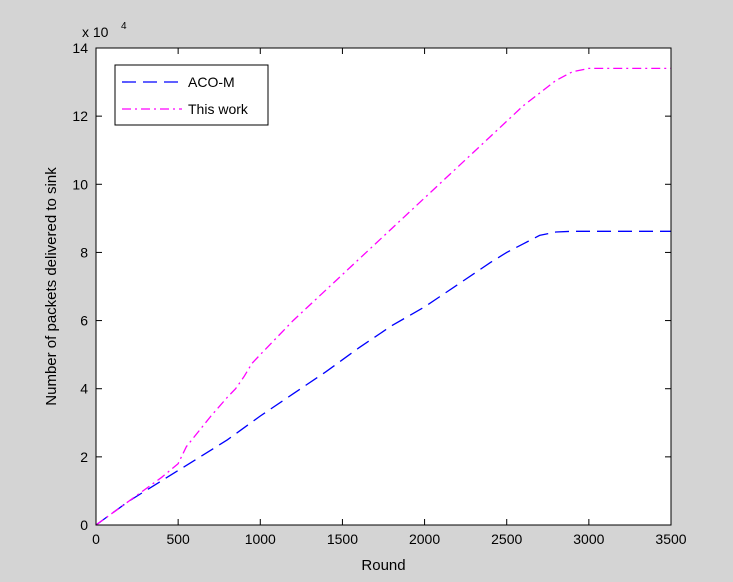 The width and height of the screenshot is (733, 582). I want to click on y-tick-label-3: 6, so click(84, 321).